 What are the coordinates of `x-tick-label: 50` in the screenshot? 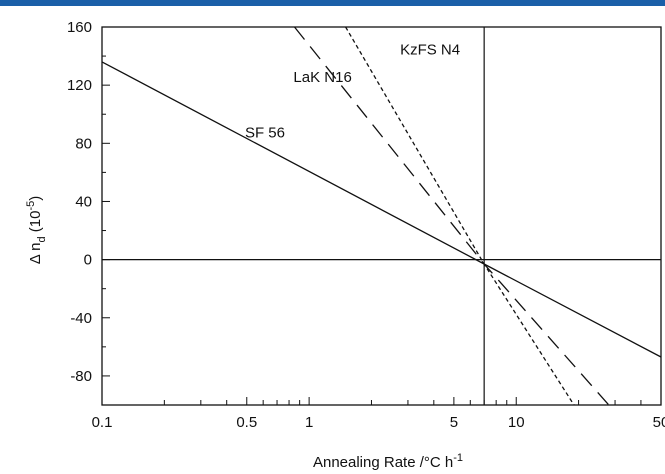 It's located at (659, 422).